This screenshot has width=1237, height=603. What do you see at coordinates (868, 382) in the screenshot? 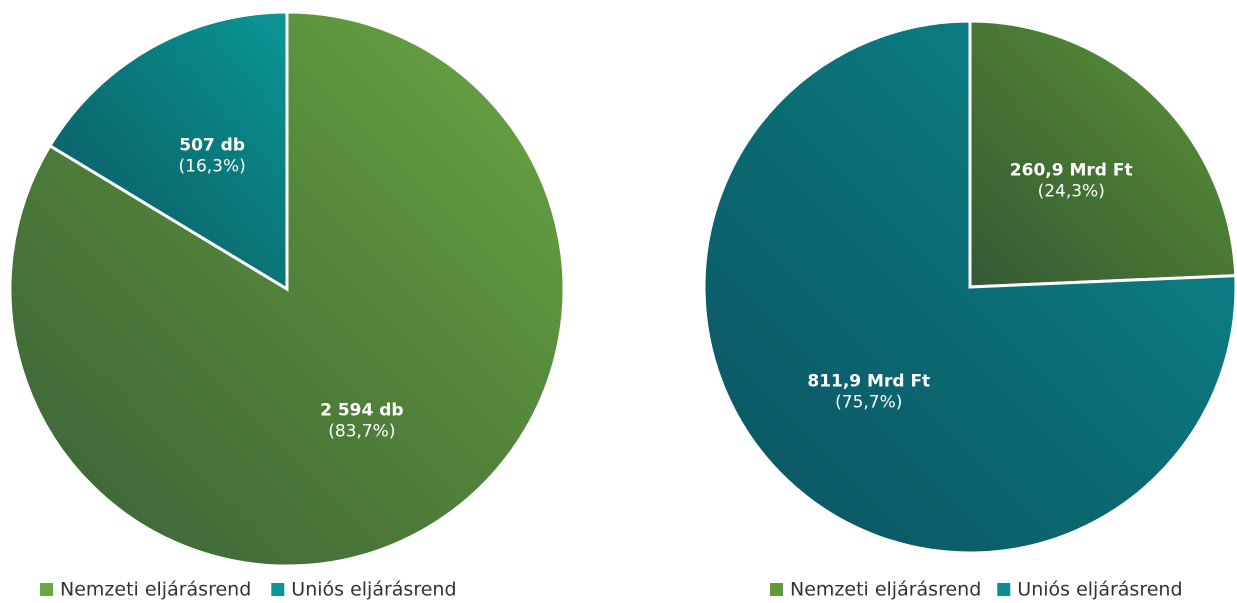
I see `value-label: 811,9 Mrd Ft` at bounding box center [868, 382].